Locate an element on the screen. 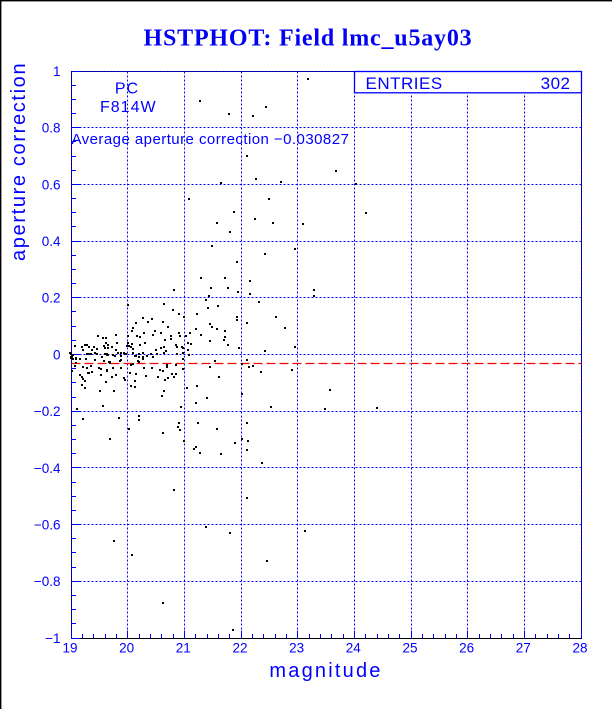 The image size is (612, 709). svg-text: 22 is located at coordinates (239, 648).